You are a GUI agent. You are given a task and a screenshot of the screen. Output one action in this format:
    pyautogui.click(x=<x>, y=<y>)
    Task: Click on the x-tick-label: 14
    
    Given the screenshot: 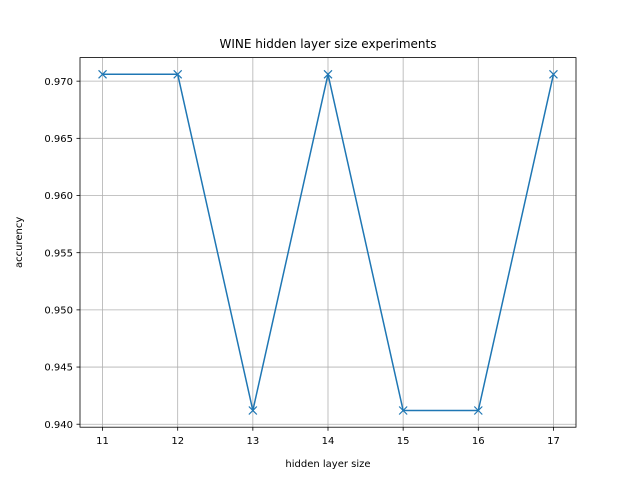 What is the action you would take?
    pyautogui.click(x=328, y=441)
    